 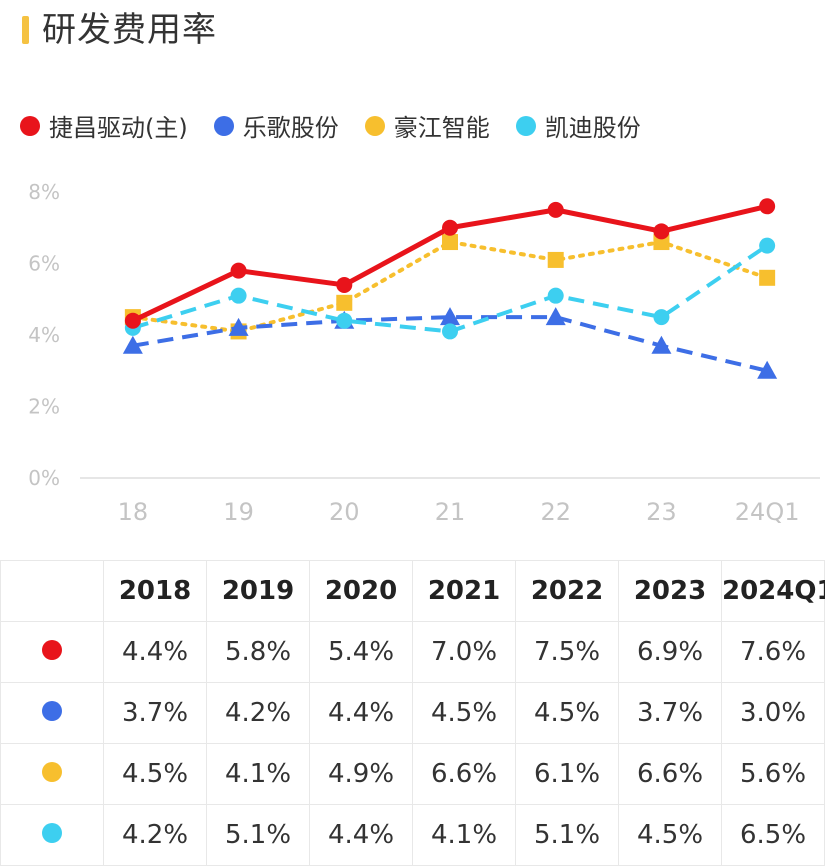 What do you see at coordinates (129, 30) in the screenshot?
I see `chart-title: 研发费用率` at bounding box center [129, 30].